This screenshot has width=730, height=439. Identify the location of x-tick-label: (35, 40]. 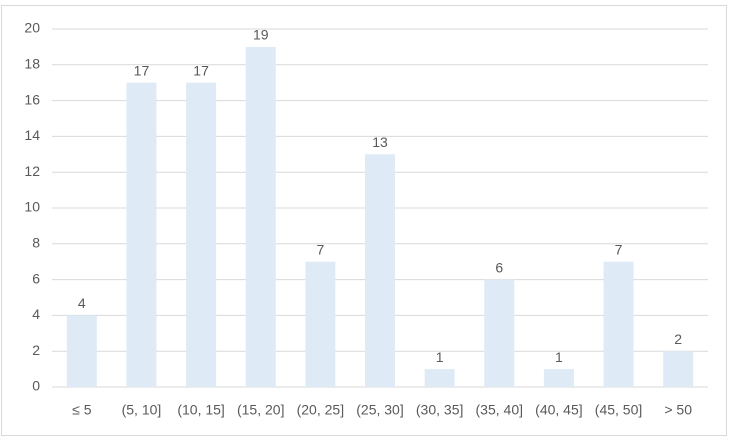
(499, 410).